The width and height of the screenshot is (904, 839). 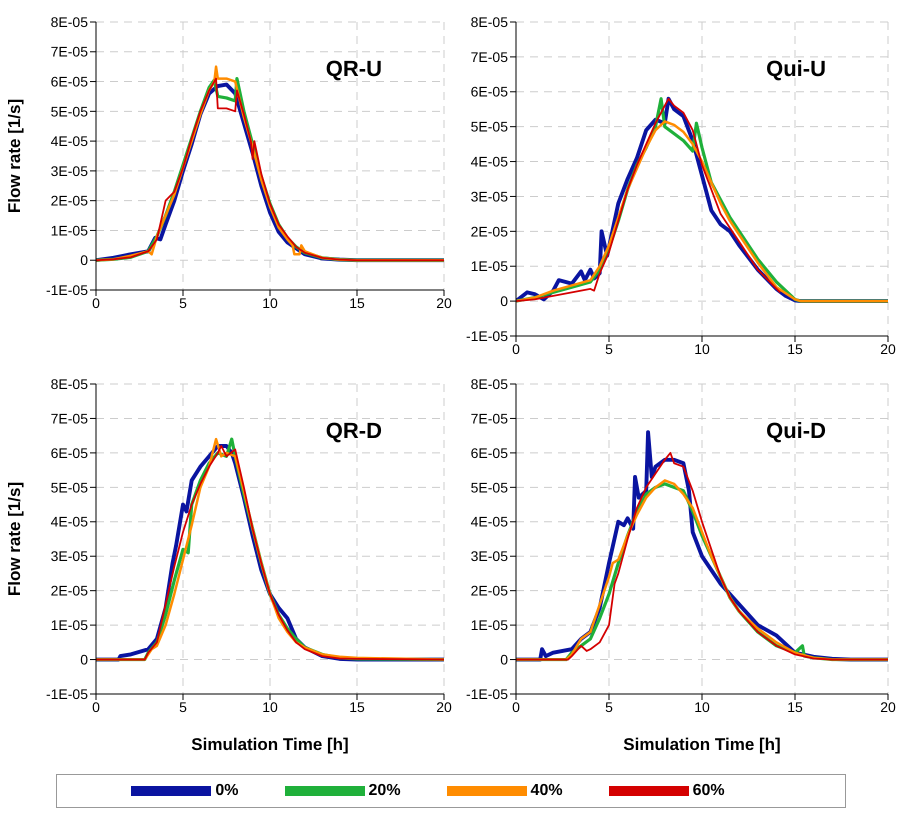 What do you see at coordinates (708, 791) in the screenshot?
I see `legend-label: 60%` at bounding box center [708, 791].